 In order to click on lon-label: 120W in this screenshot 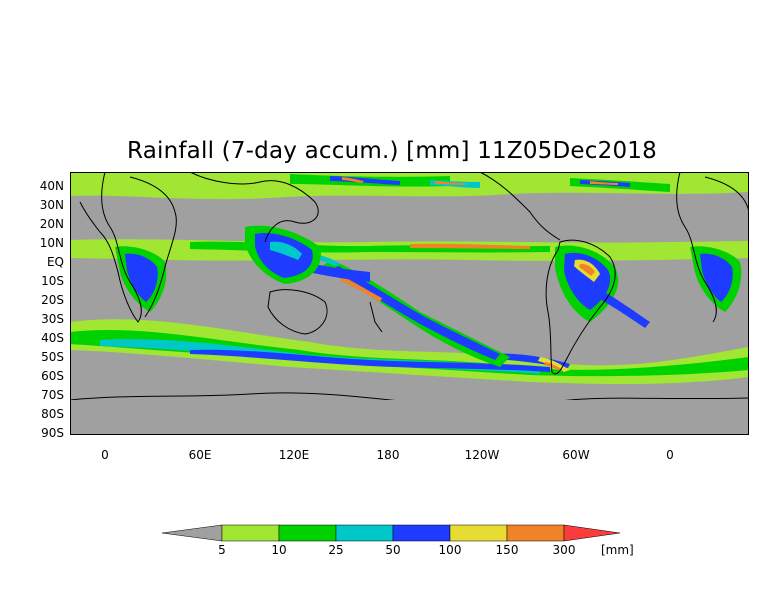, I will do `click(482, 455)`.